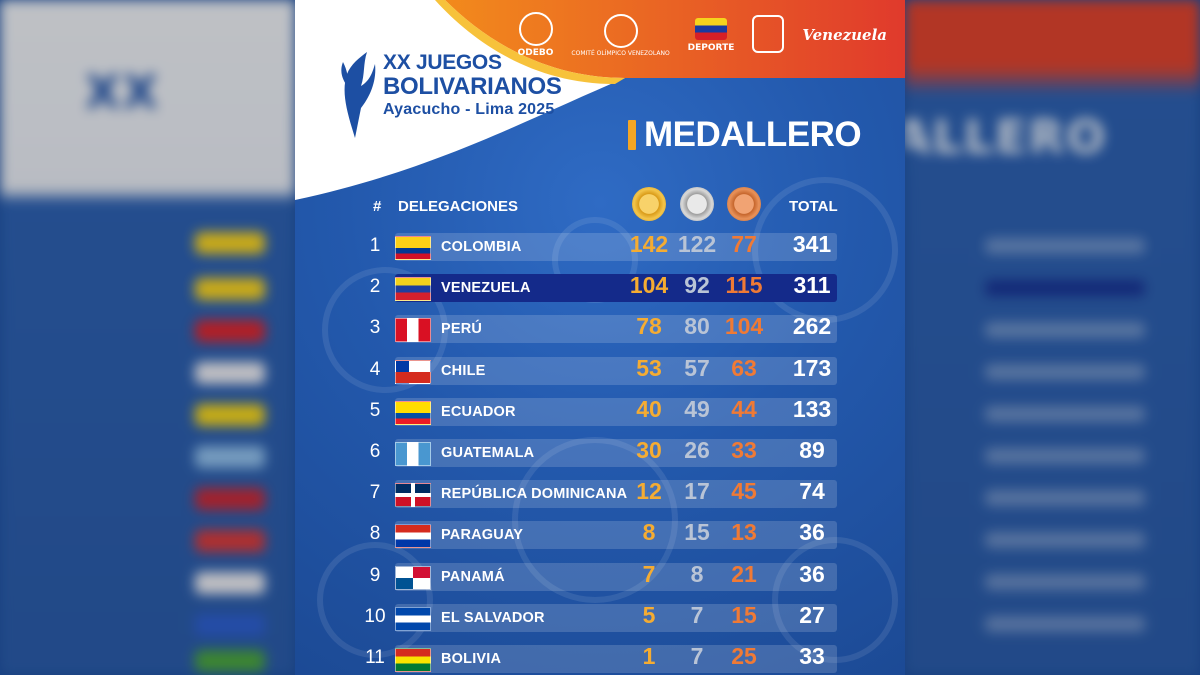 This screenshot has width=1200, height=675. I want to click on gold-count: 7, so click(649, 573).